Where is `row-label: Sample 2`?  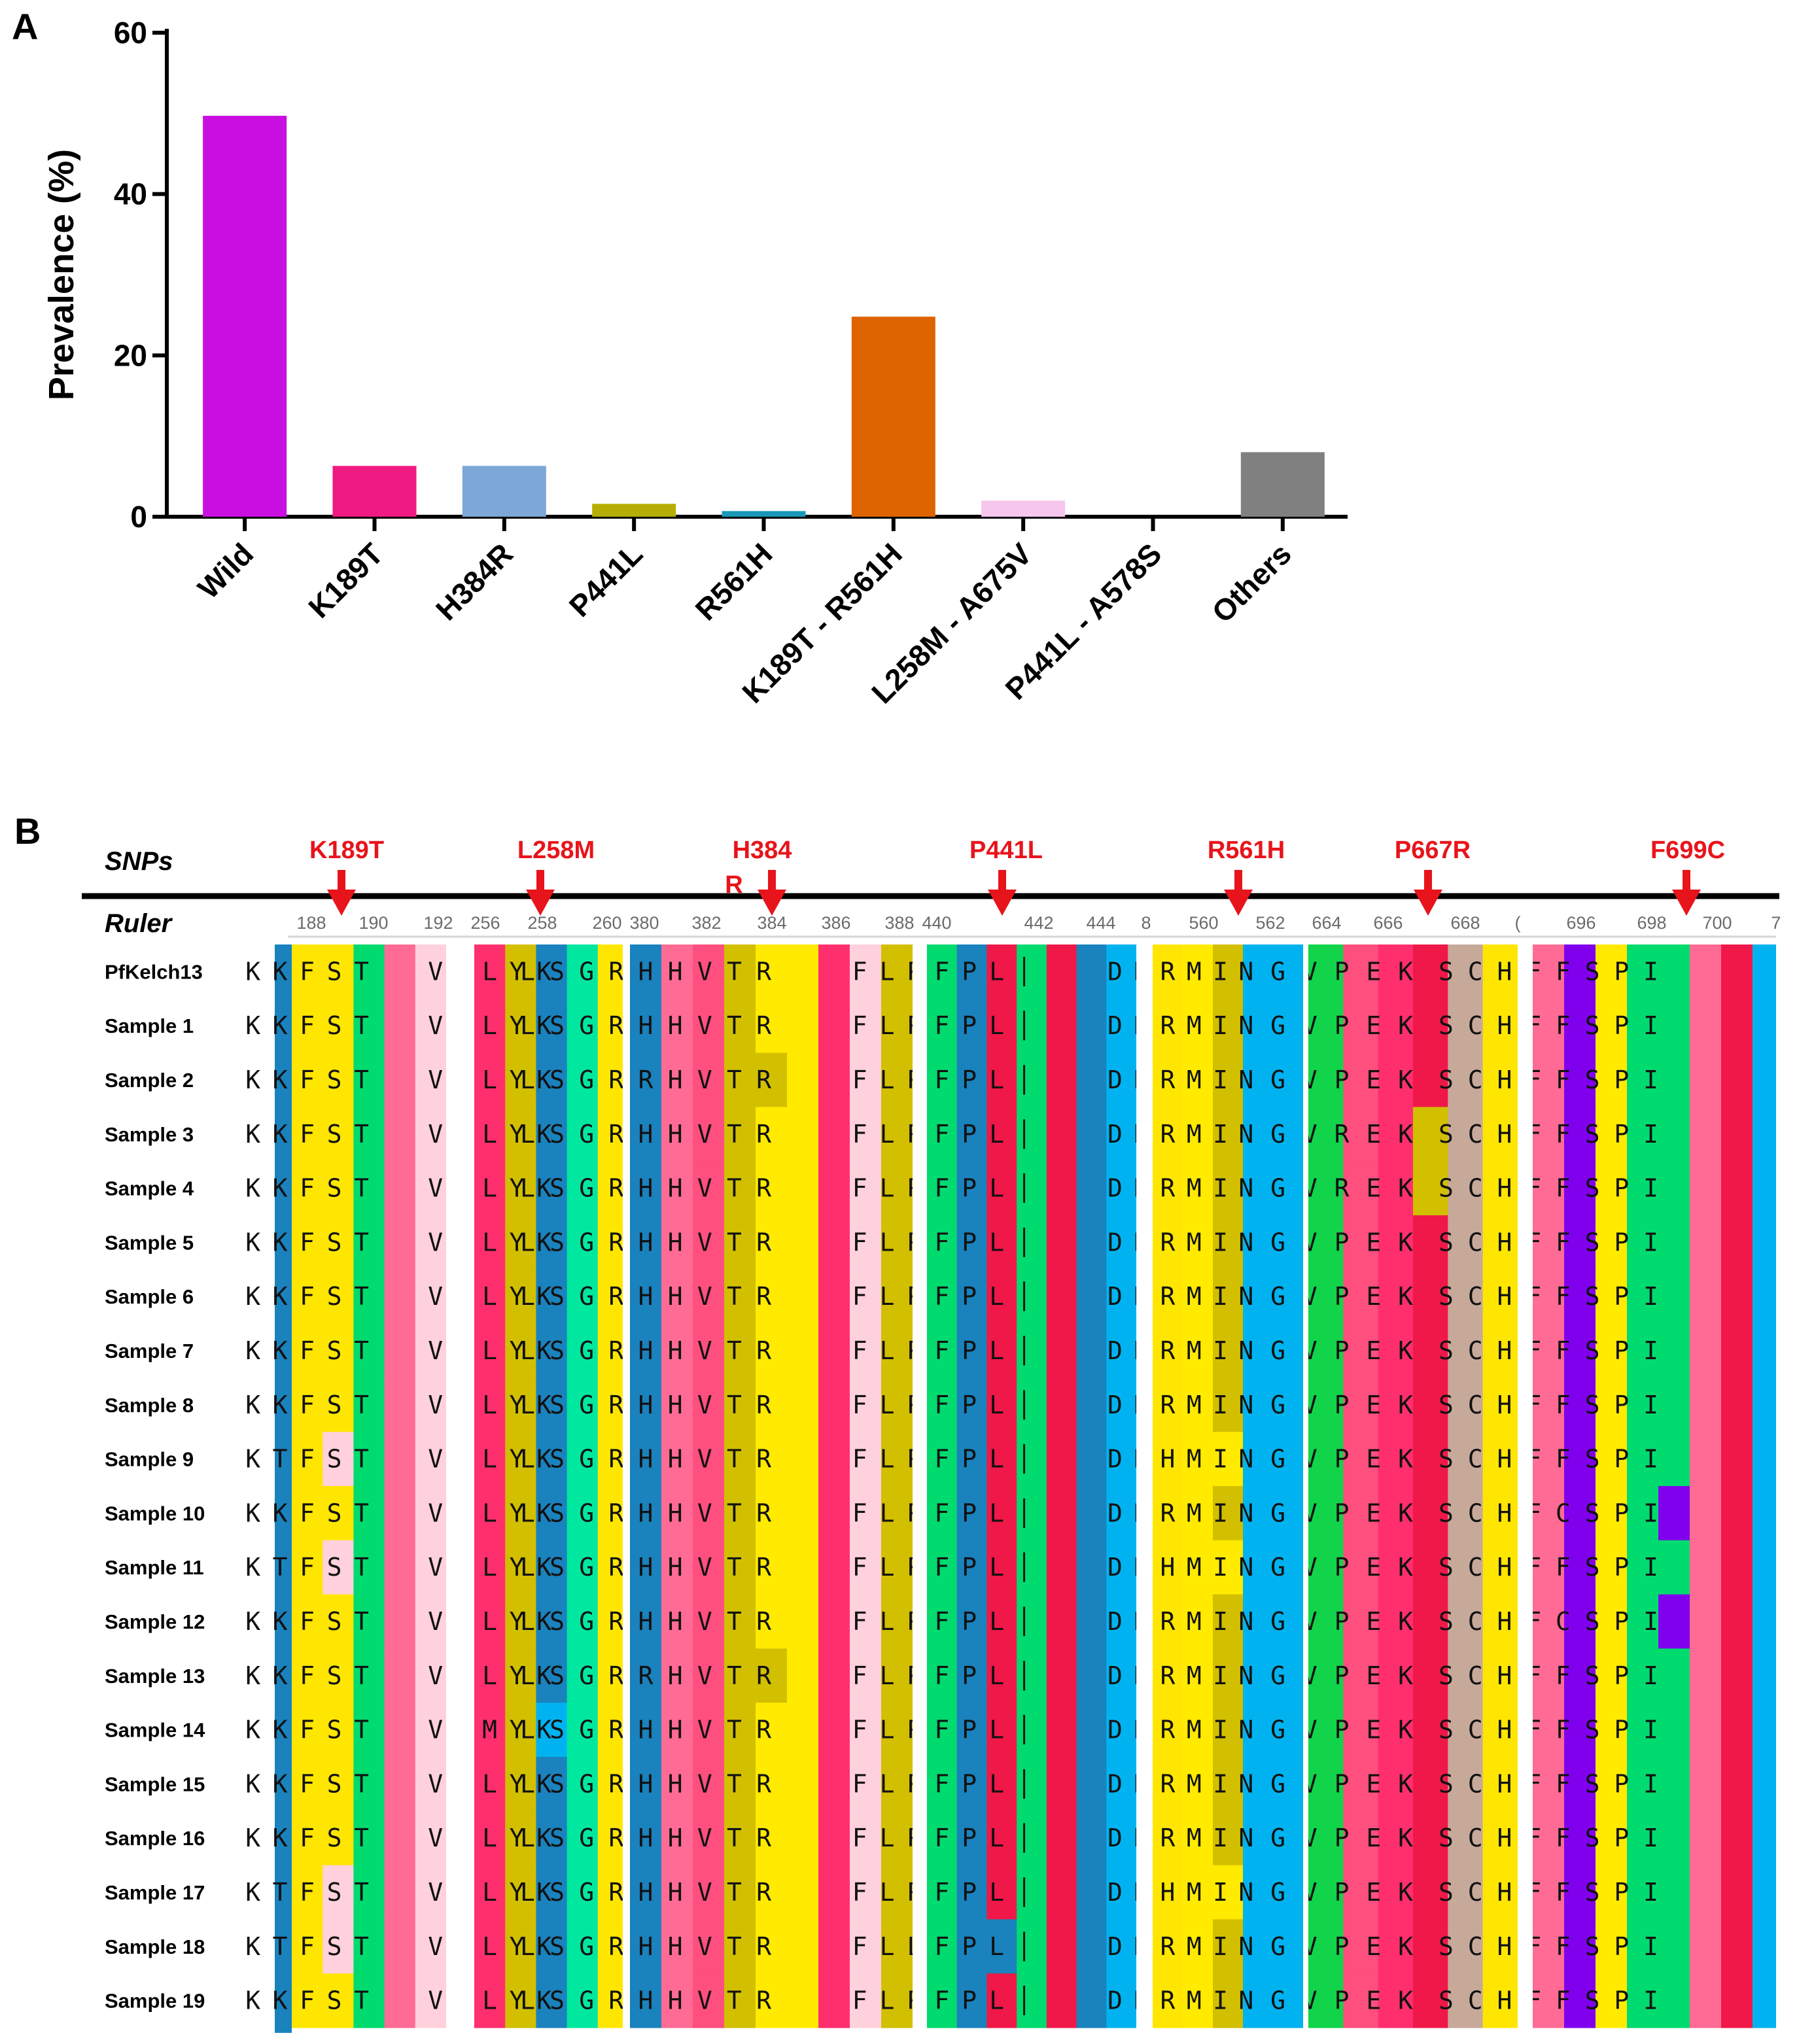 row-label: Sample 2 is located at coordinates (150, 1080).